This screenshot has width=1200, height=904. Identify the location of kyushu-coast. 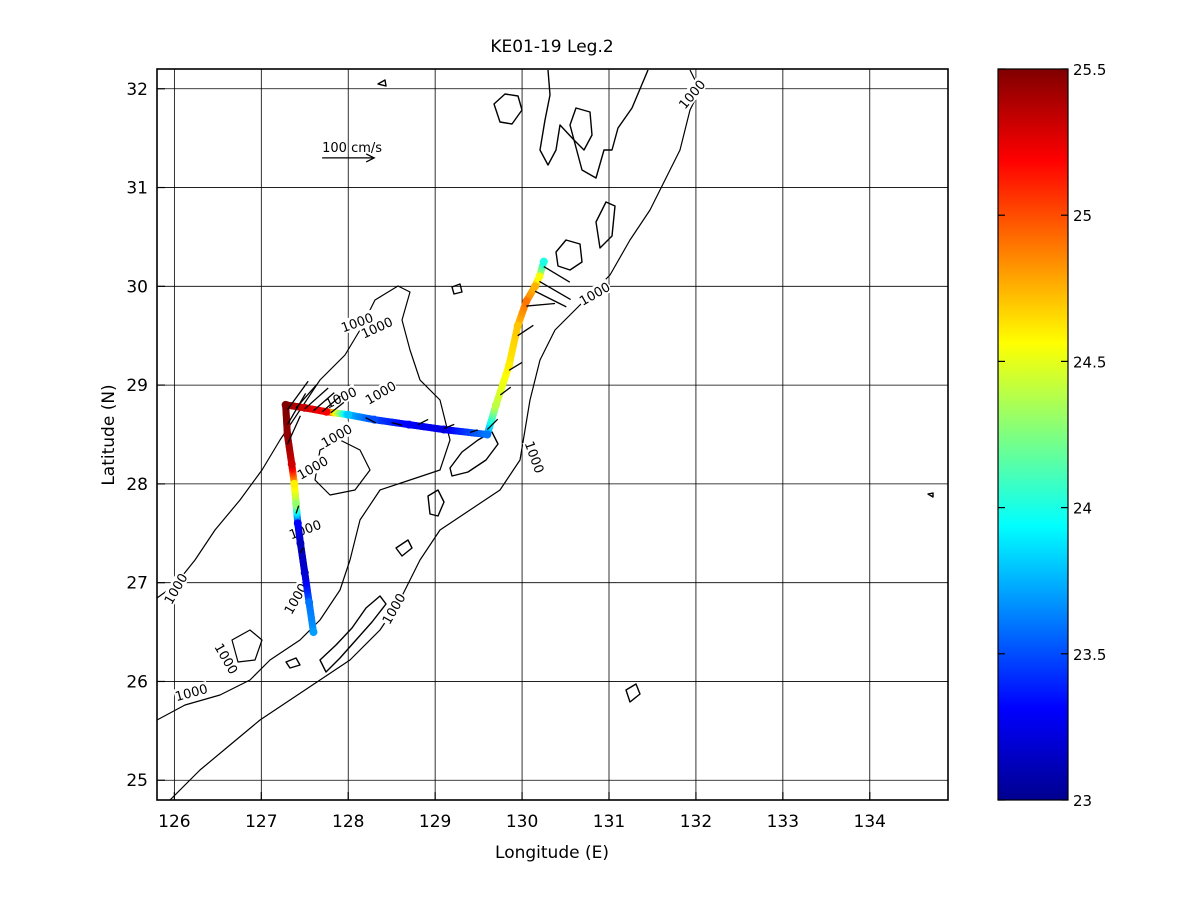
(594, 124).